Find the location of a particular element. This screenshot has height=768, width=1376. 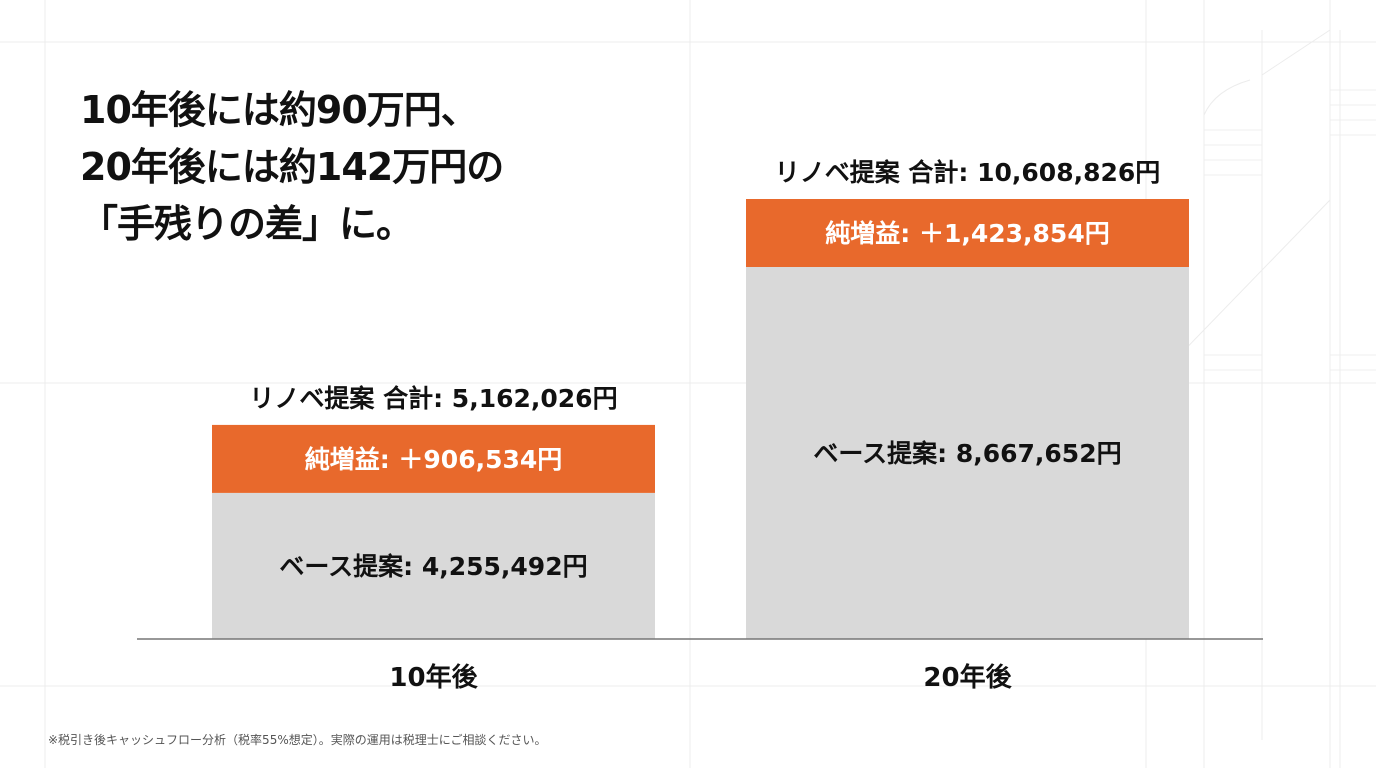

base-value-label: ベース提案: 8,667,652円 is located at coordinates (967, 453).